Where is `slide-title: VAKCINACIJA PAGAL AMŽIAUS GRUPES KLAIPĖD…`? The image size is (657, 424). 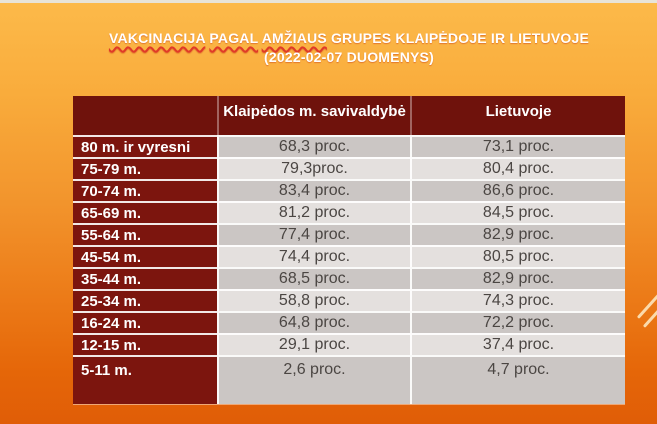 slide-title: VAKCINACIJA PAGAL AMŽIAUS GRUPES KLAIPĖD… is located at coordinates (349, 48).